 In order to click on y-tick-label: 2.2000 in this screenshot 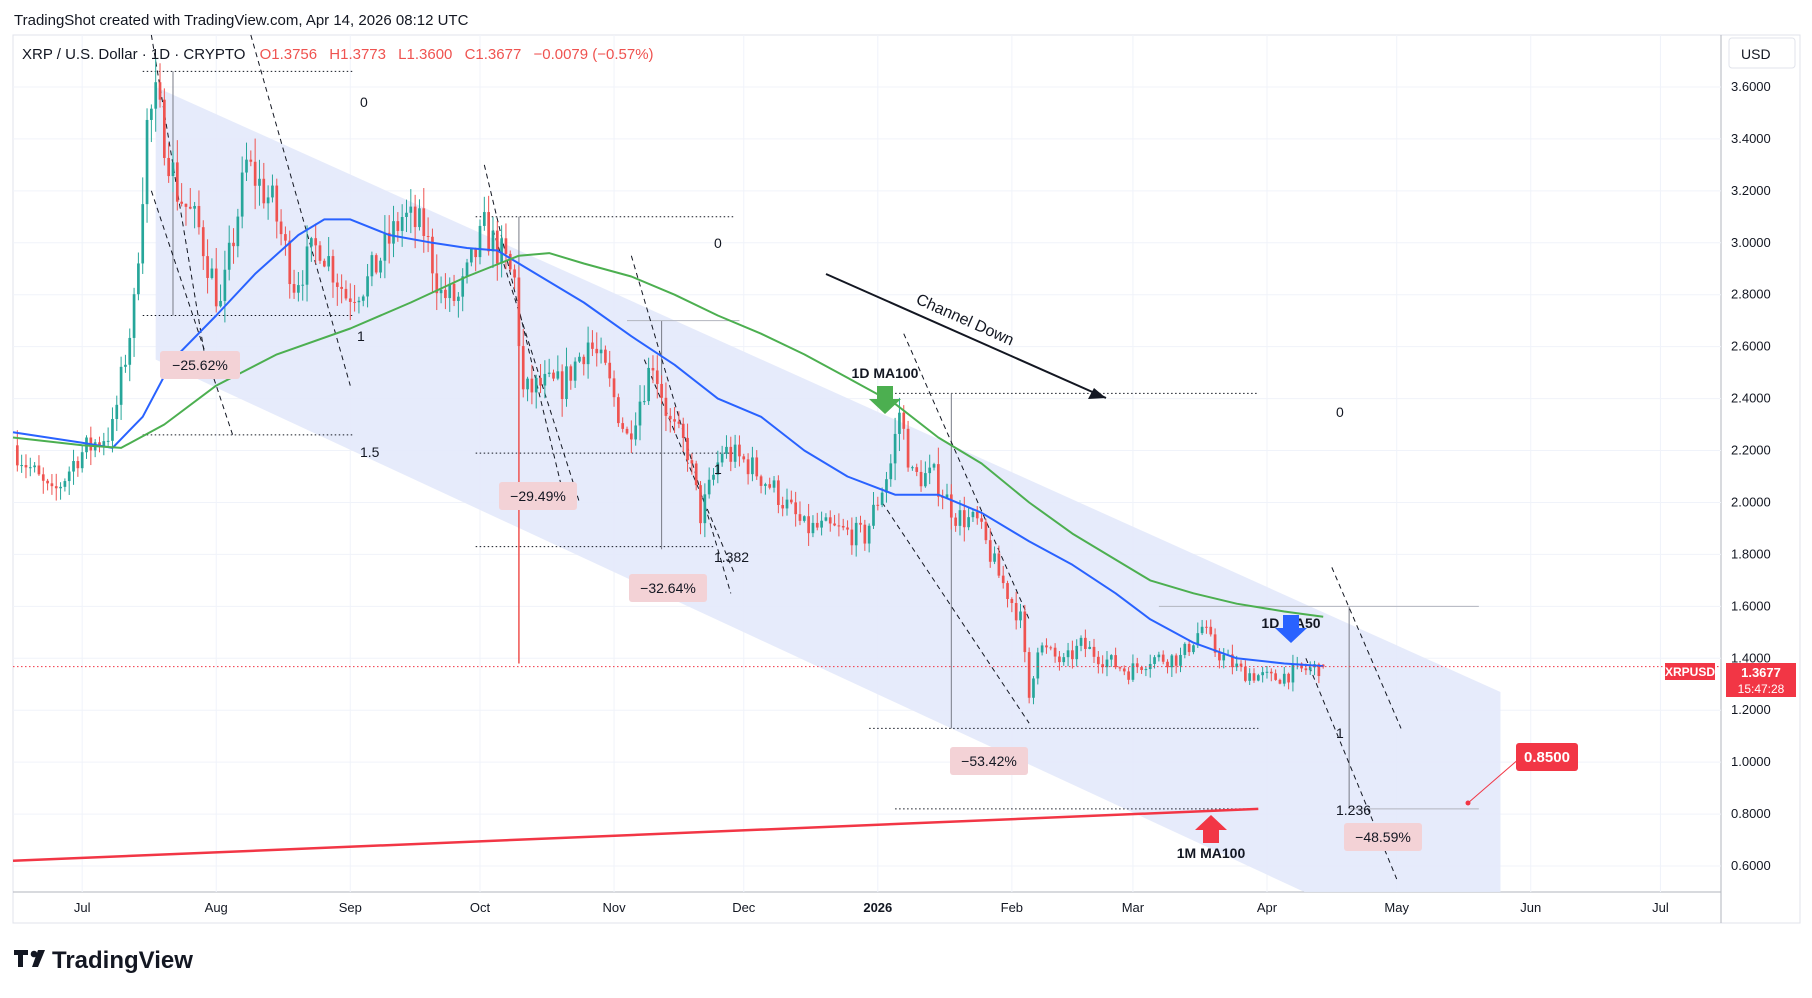, I will do `click(1751, 450)`.